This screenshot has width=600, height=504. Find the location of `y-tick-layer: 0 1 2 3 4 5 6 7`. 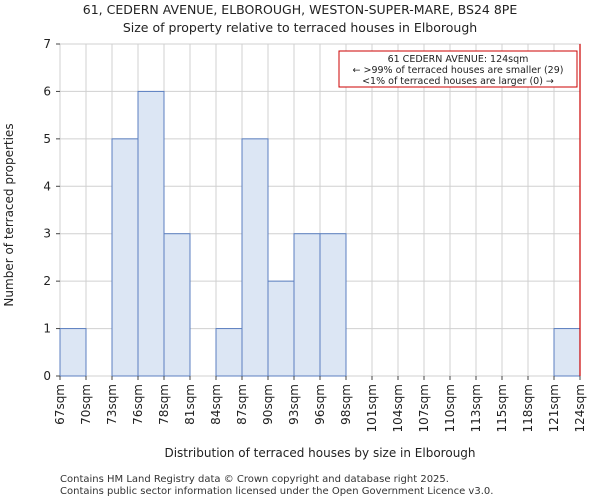

y-tick-layer: 0 1 2 3 4 5 6 7 is located at coordinates (51, 210).